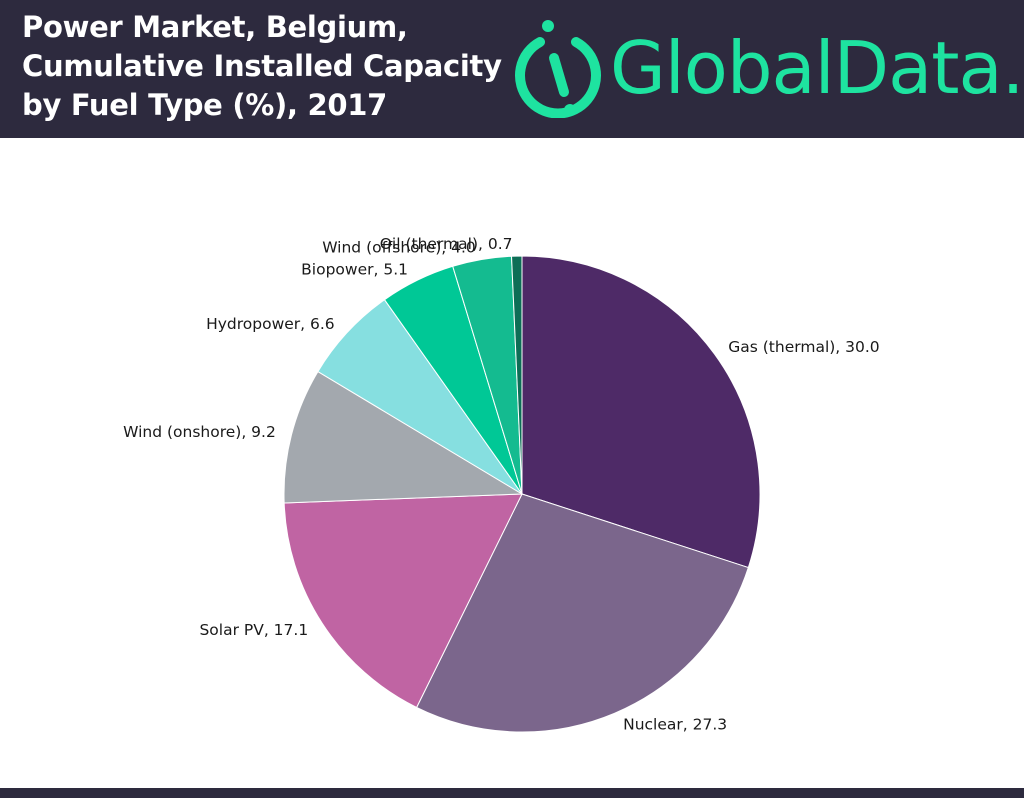 This screenshot has height=798, width=1024. I want to click on globaldata-logo: GlobalData., so click(767, 68).